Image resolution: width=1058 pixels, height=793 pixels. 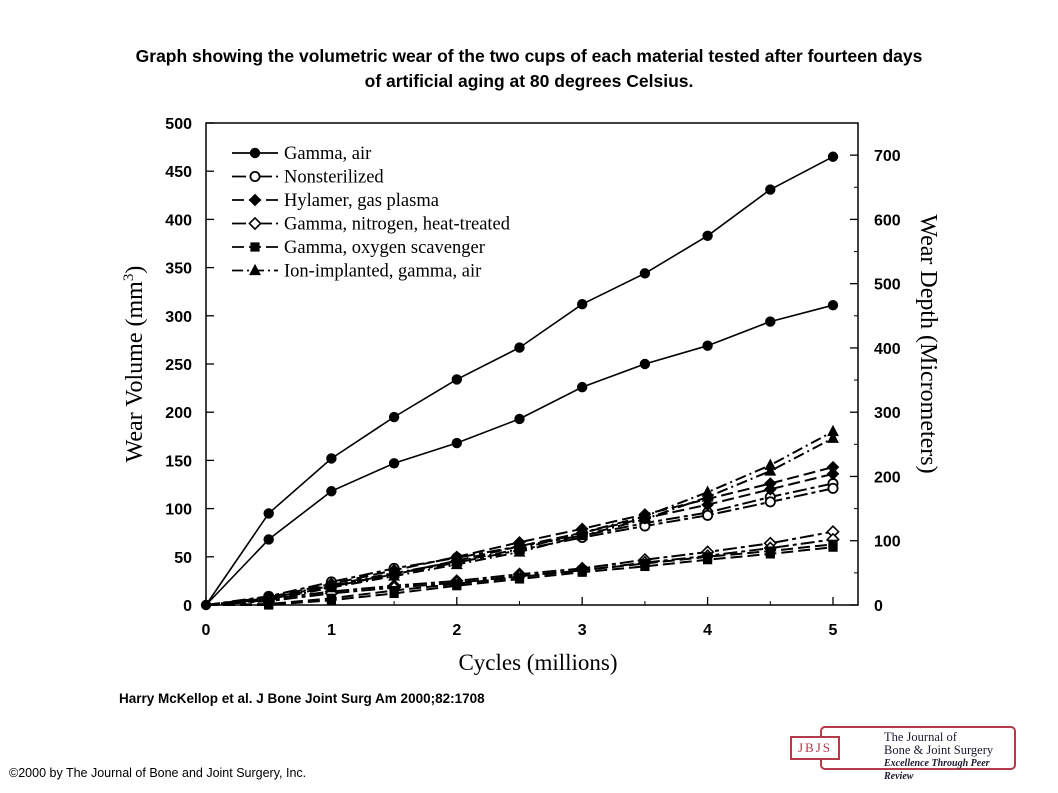 What do you see at coordinates (178, 317) in the screenshot?
I see `y-tick-label: 300` at bounding box center [178, 317].